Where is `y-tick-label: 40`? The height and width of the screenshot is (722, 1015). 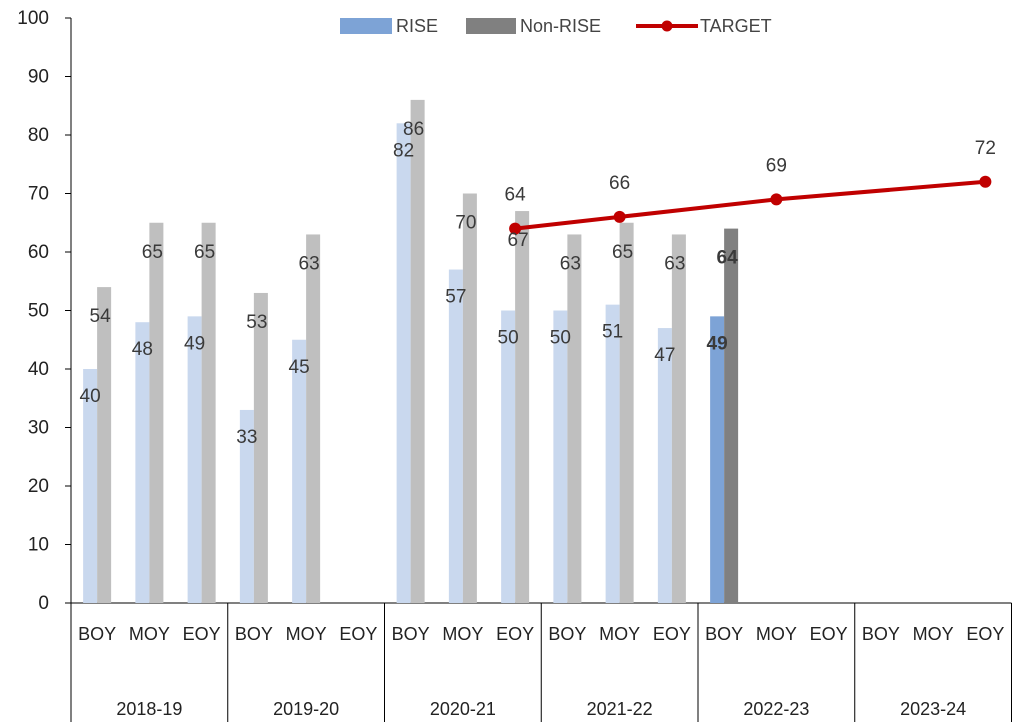
y-tick-label: 40 is located at coordinates (38, 369).